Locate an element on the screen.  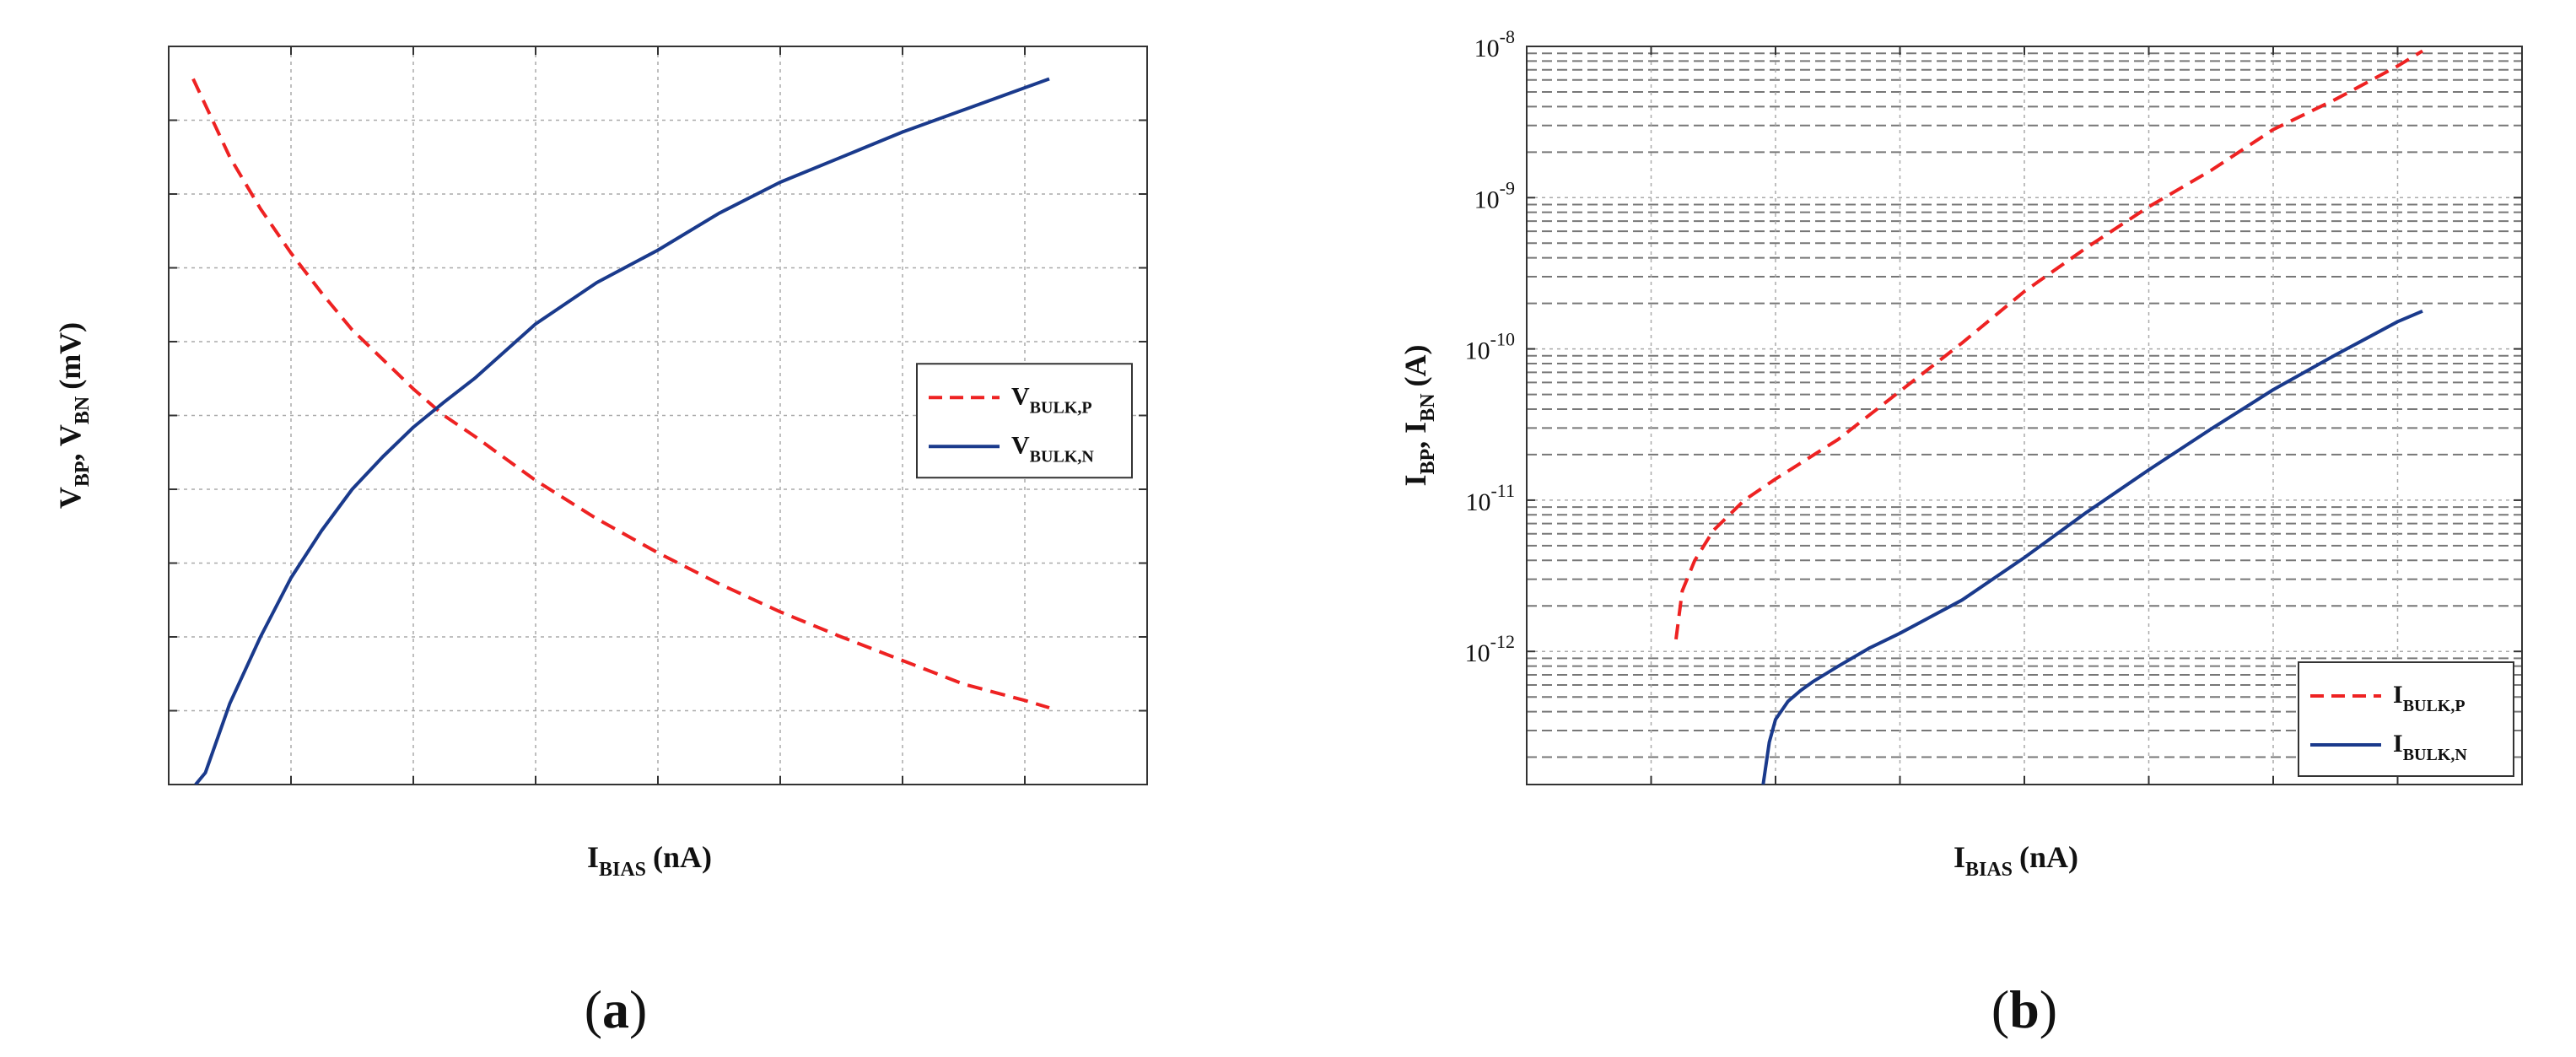
y-axis-label: IBP, IBN(A) is located at coordinates (1418, 415).